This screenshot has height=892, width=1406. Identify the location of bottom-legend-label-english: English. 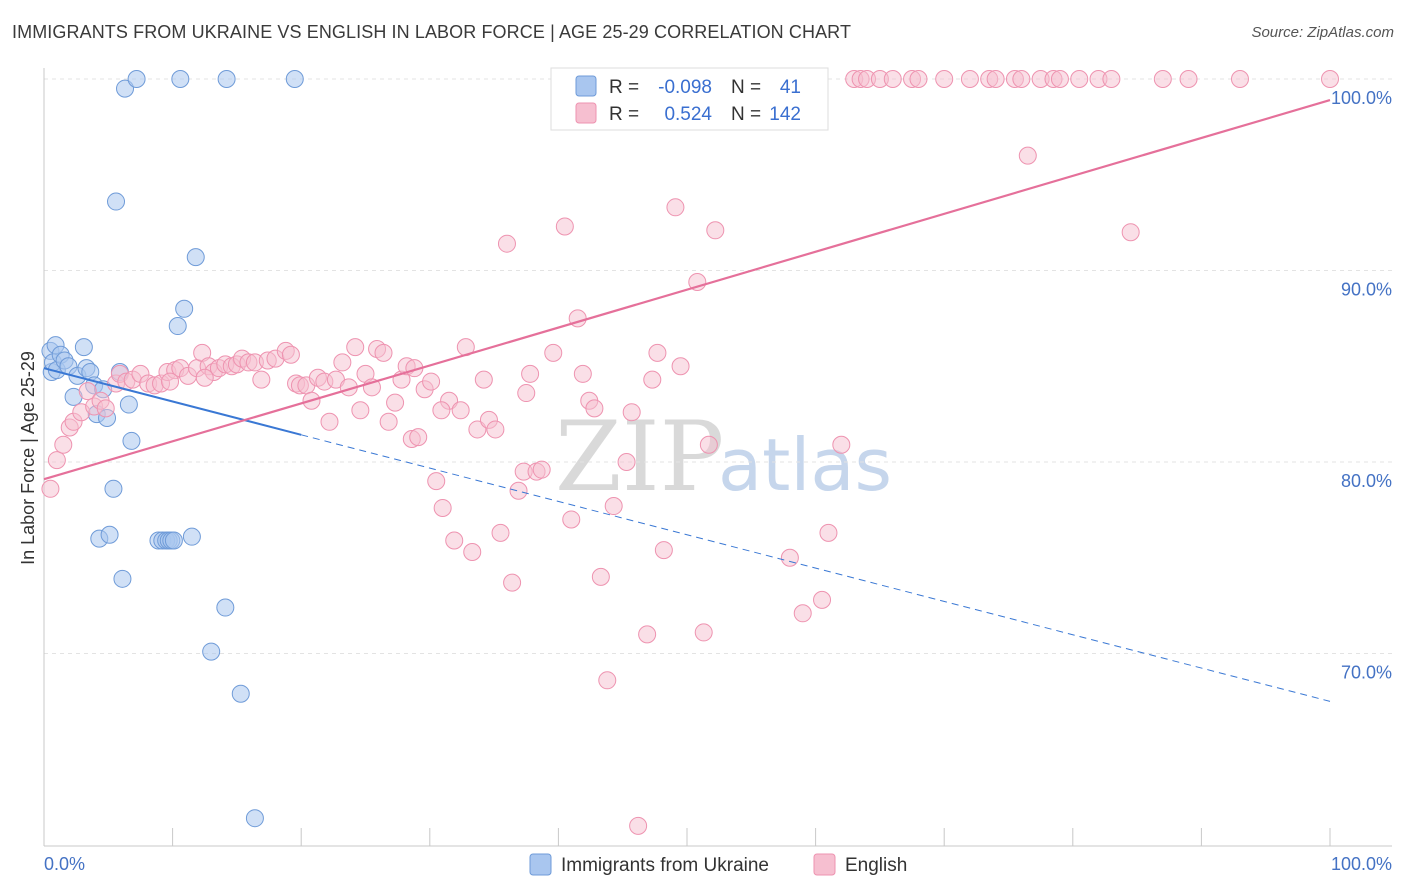
(876, 865).